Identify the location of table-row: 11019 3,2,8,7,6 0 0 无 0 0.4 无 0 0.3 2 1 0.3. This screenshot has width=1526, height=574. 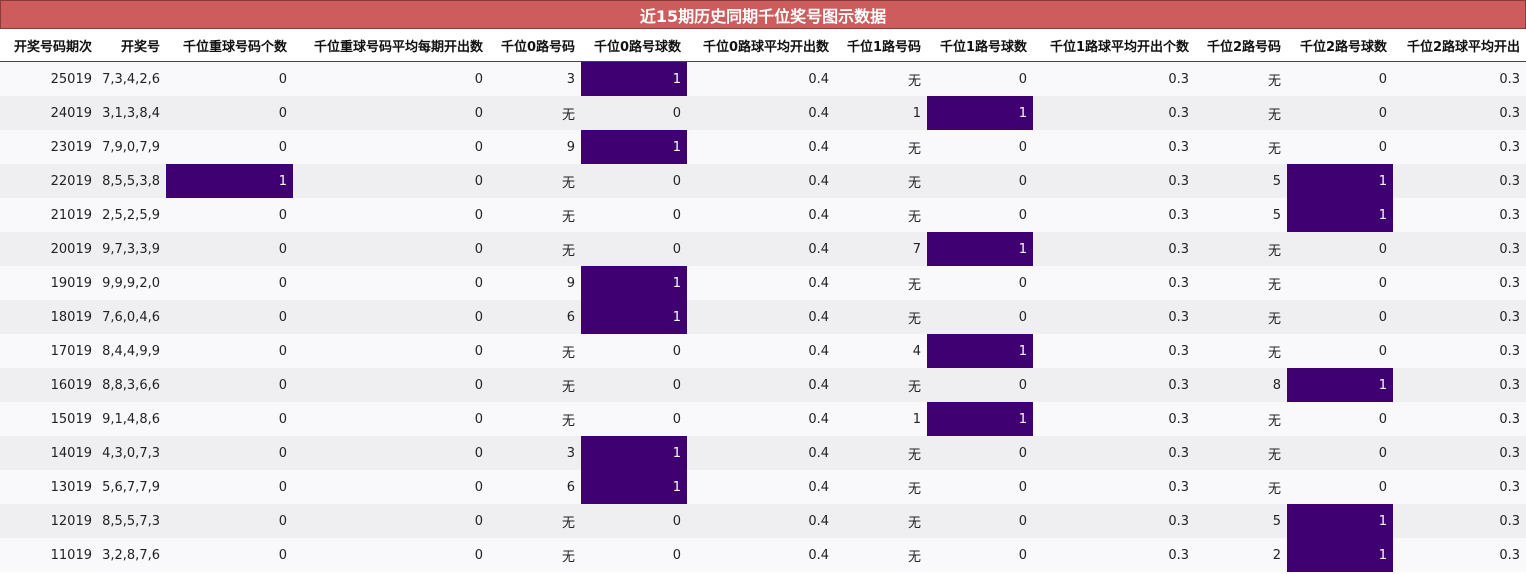
(763, 555).